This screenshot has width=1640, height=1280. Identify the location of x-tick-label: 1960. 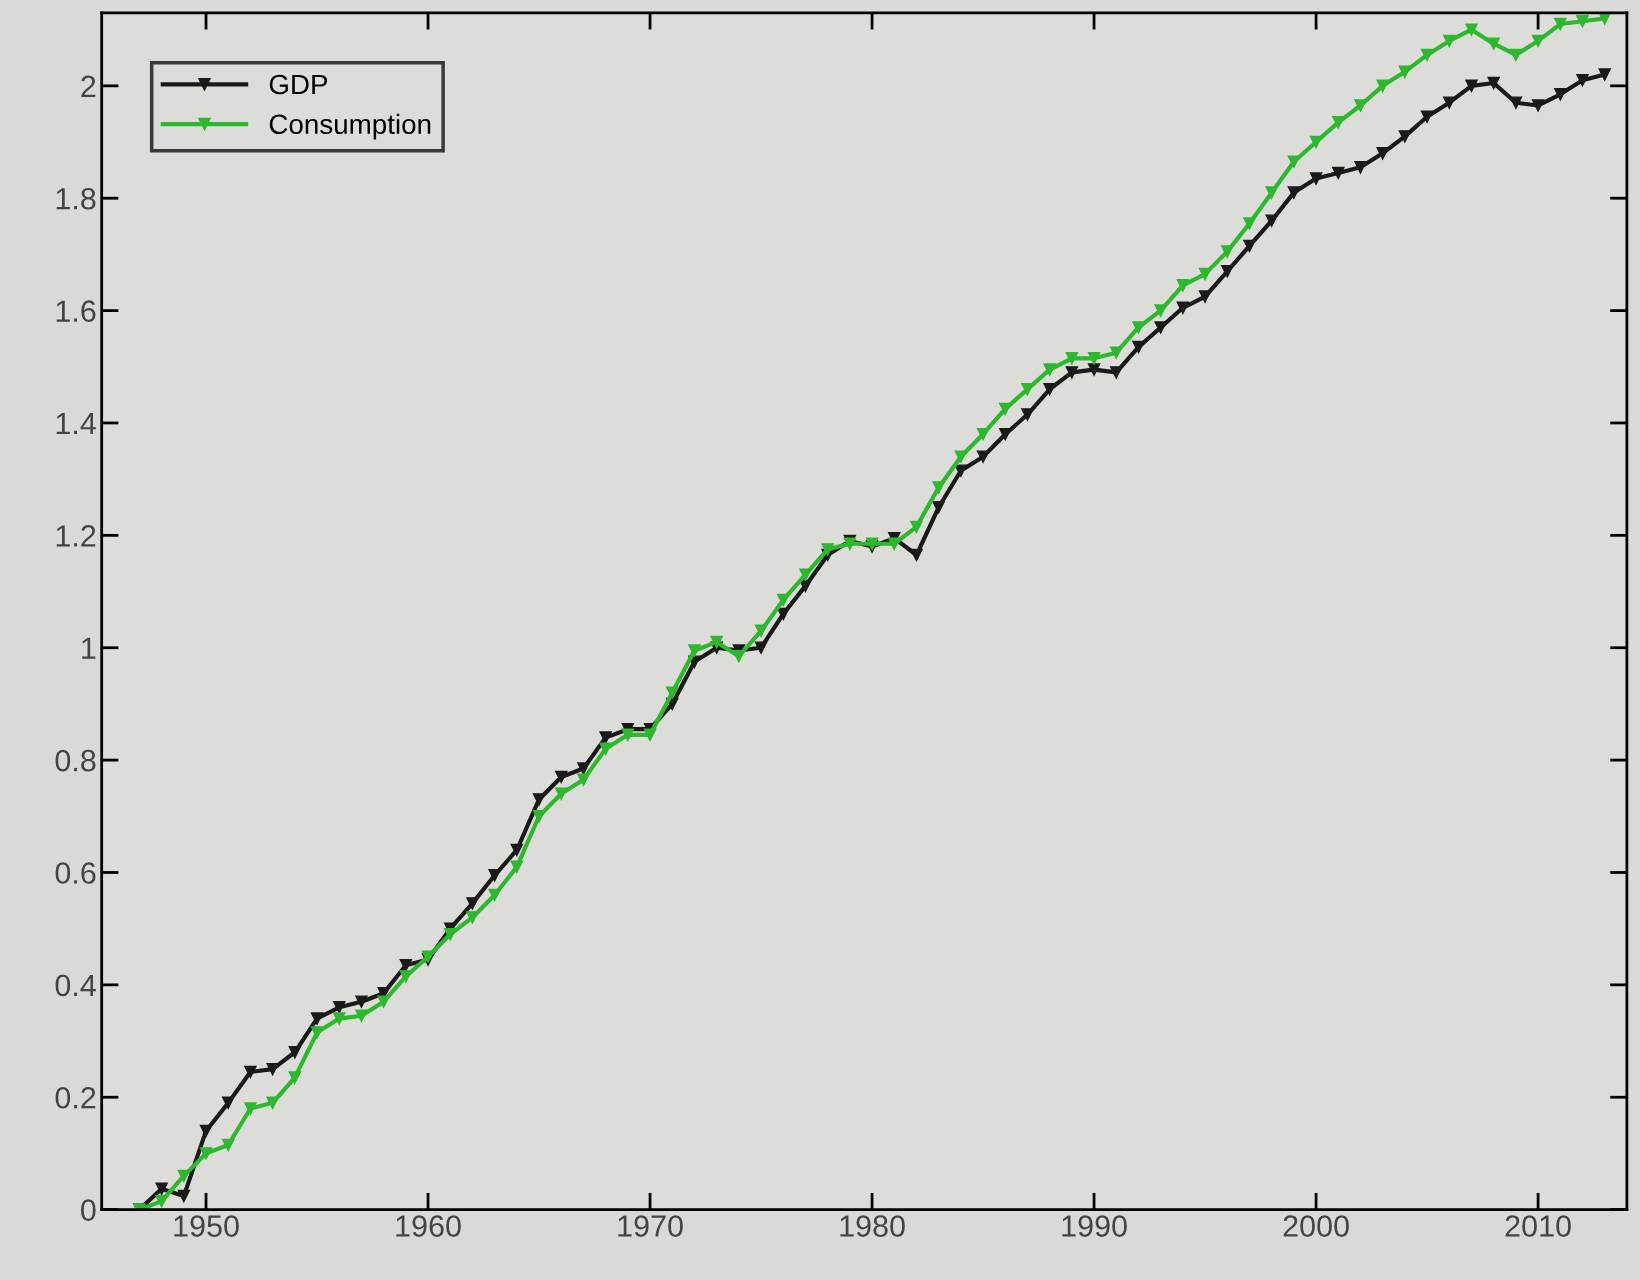
(428, 1226).